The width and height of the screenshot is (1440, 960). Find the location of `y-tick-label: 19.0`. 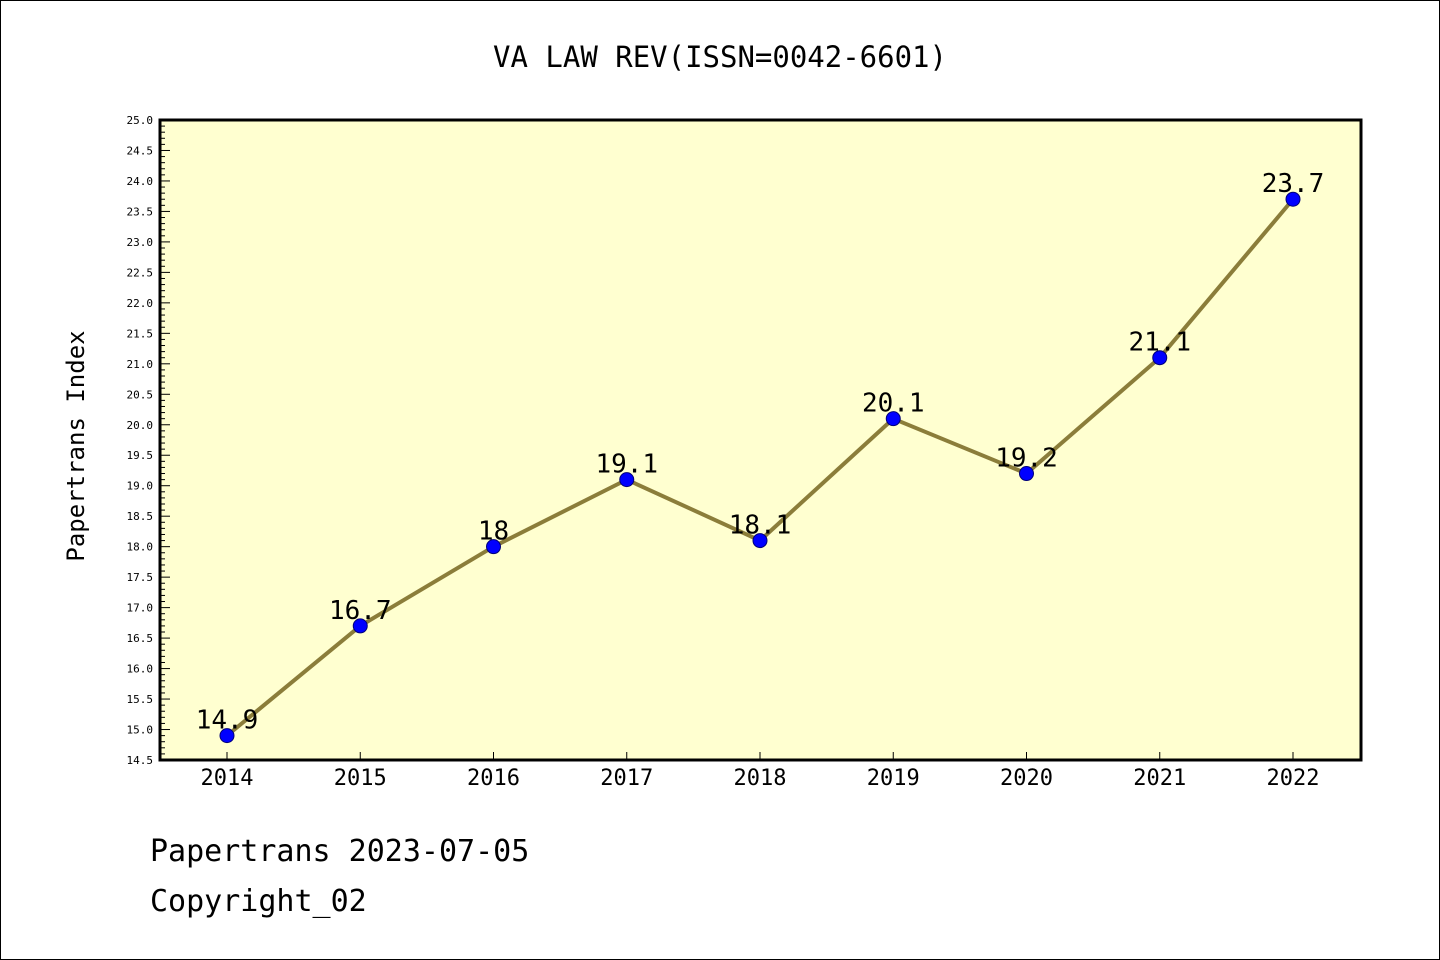

y-tick-label: 19.0 is located at coordinates (140, 486).